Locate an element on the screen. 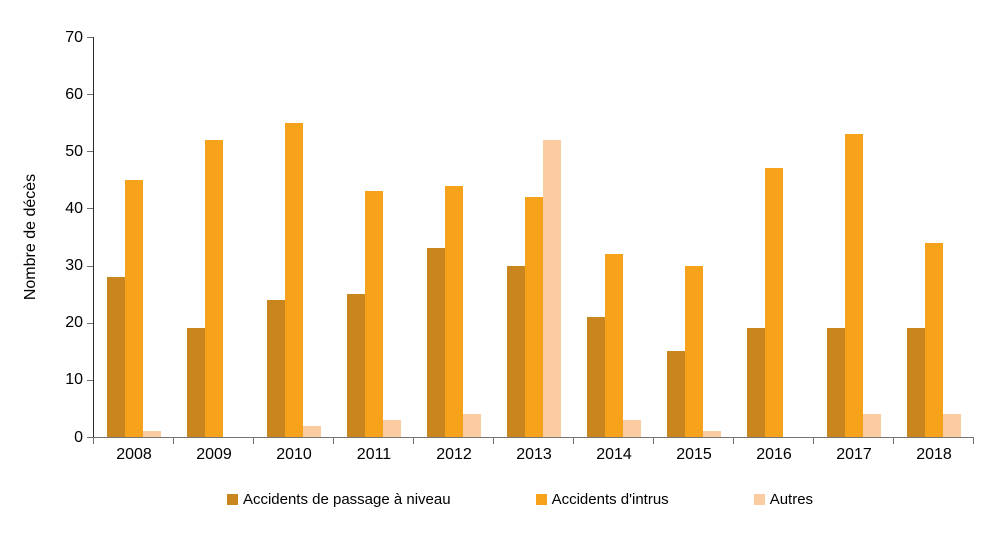  x-axis-line is located at coordinates (533, 437).